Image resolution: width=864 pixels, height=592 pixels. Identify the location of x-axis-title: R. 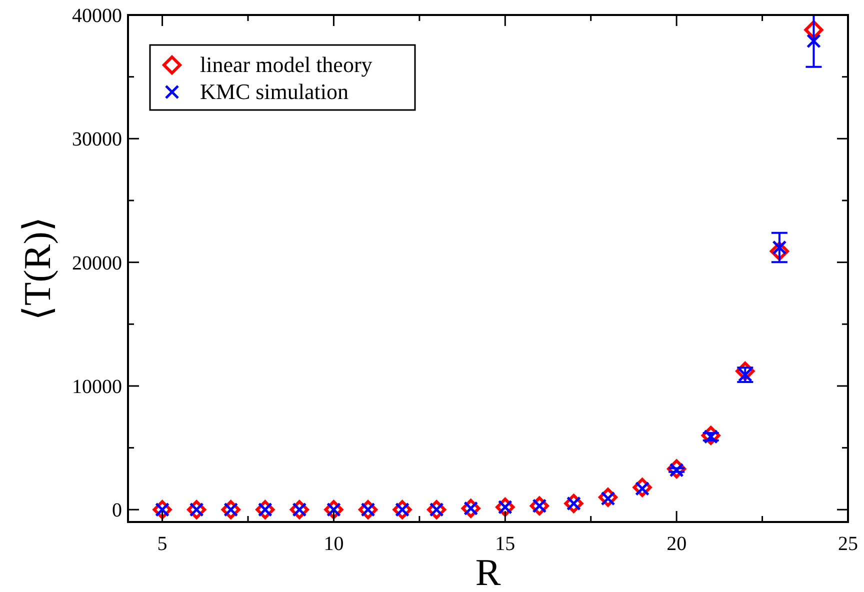
(488, 572).